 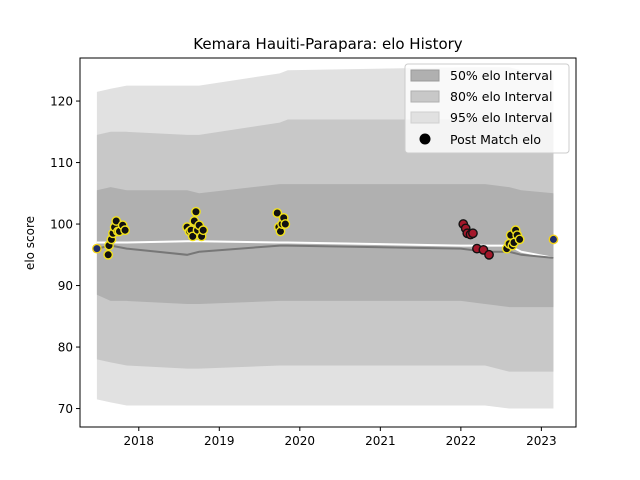 I want to click on legend-label-95: 95% elo Interval, so click(x=501, y=117).